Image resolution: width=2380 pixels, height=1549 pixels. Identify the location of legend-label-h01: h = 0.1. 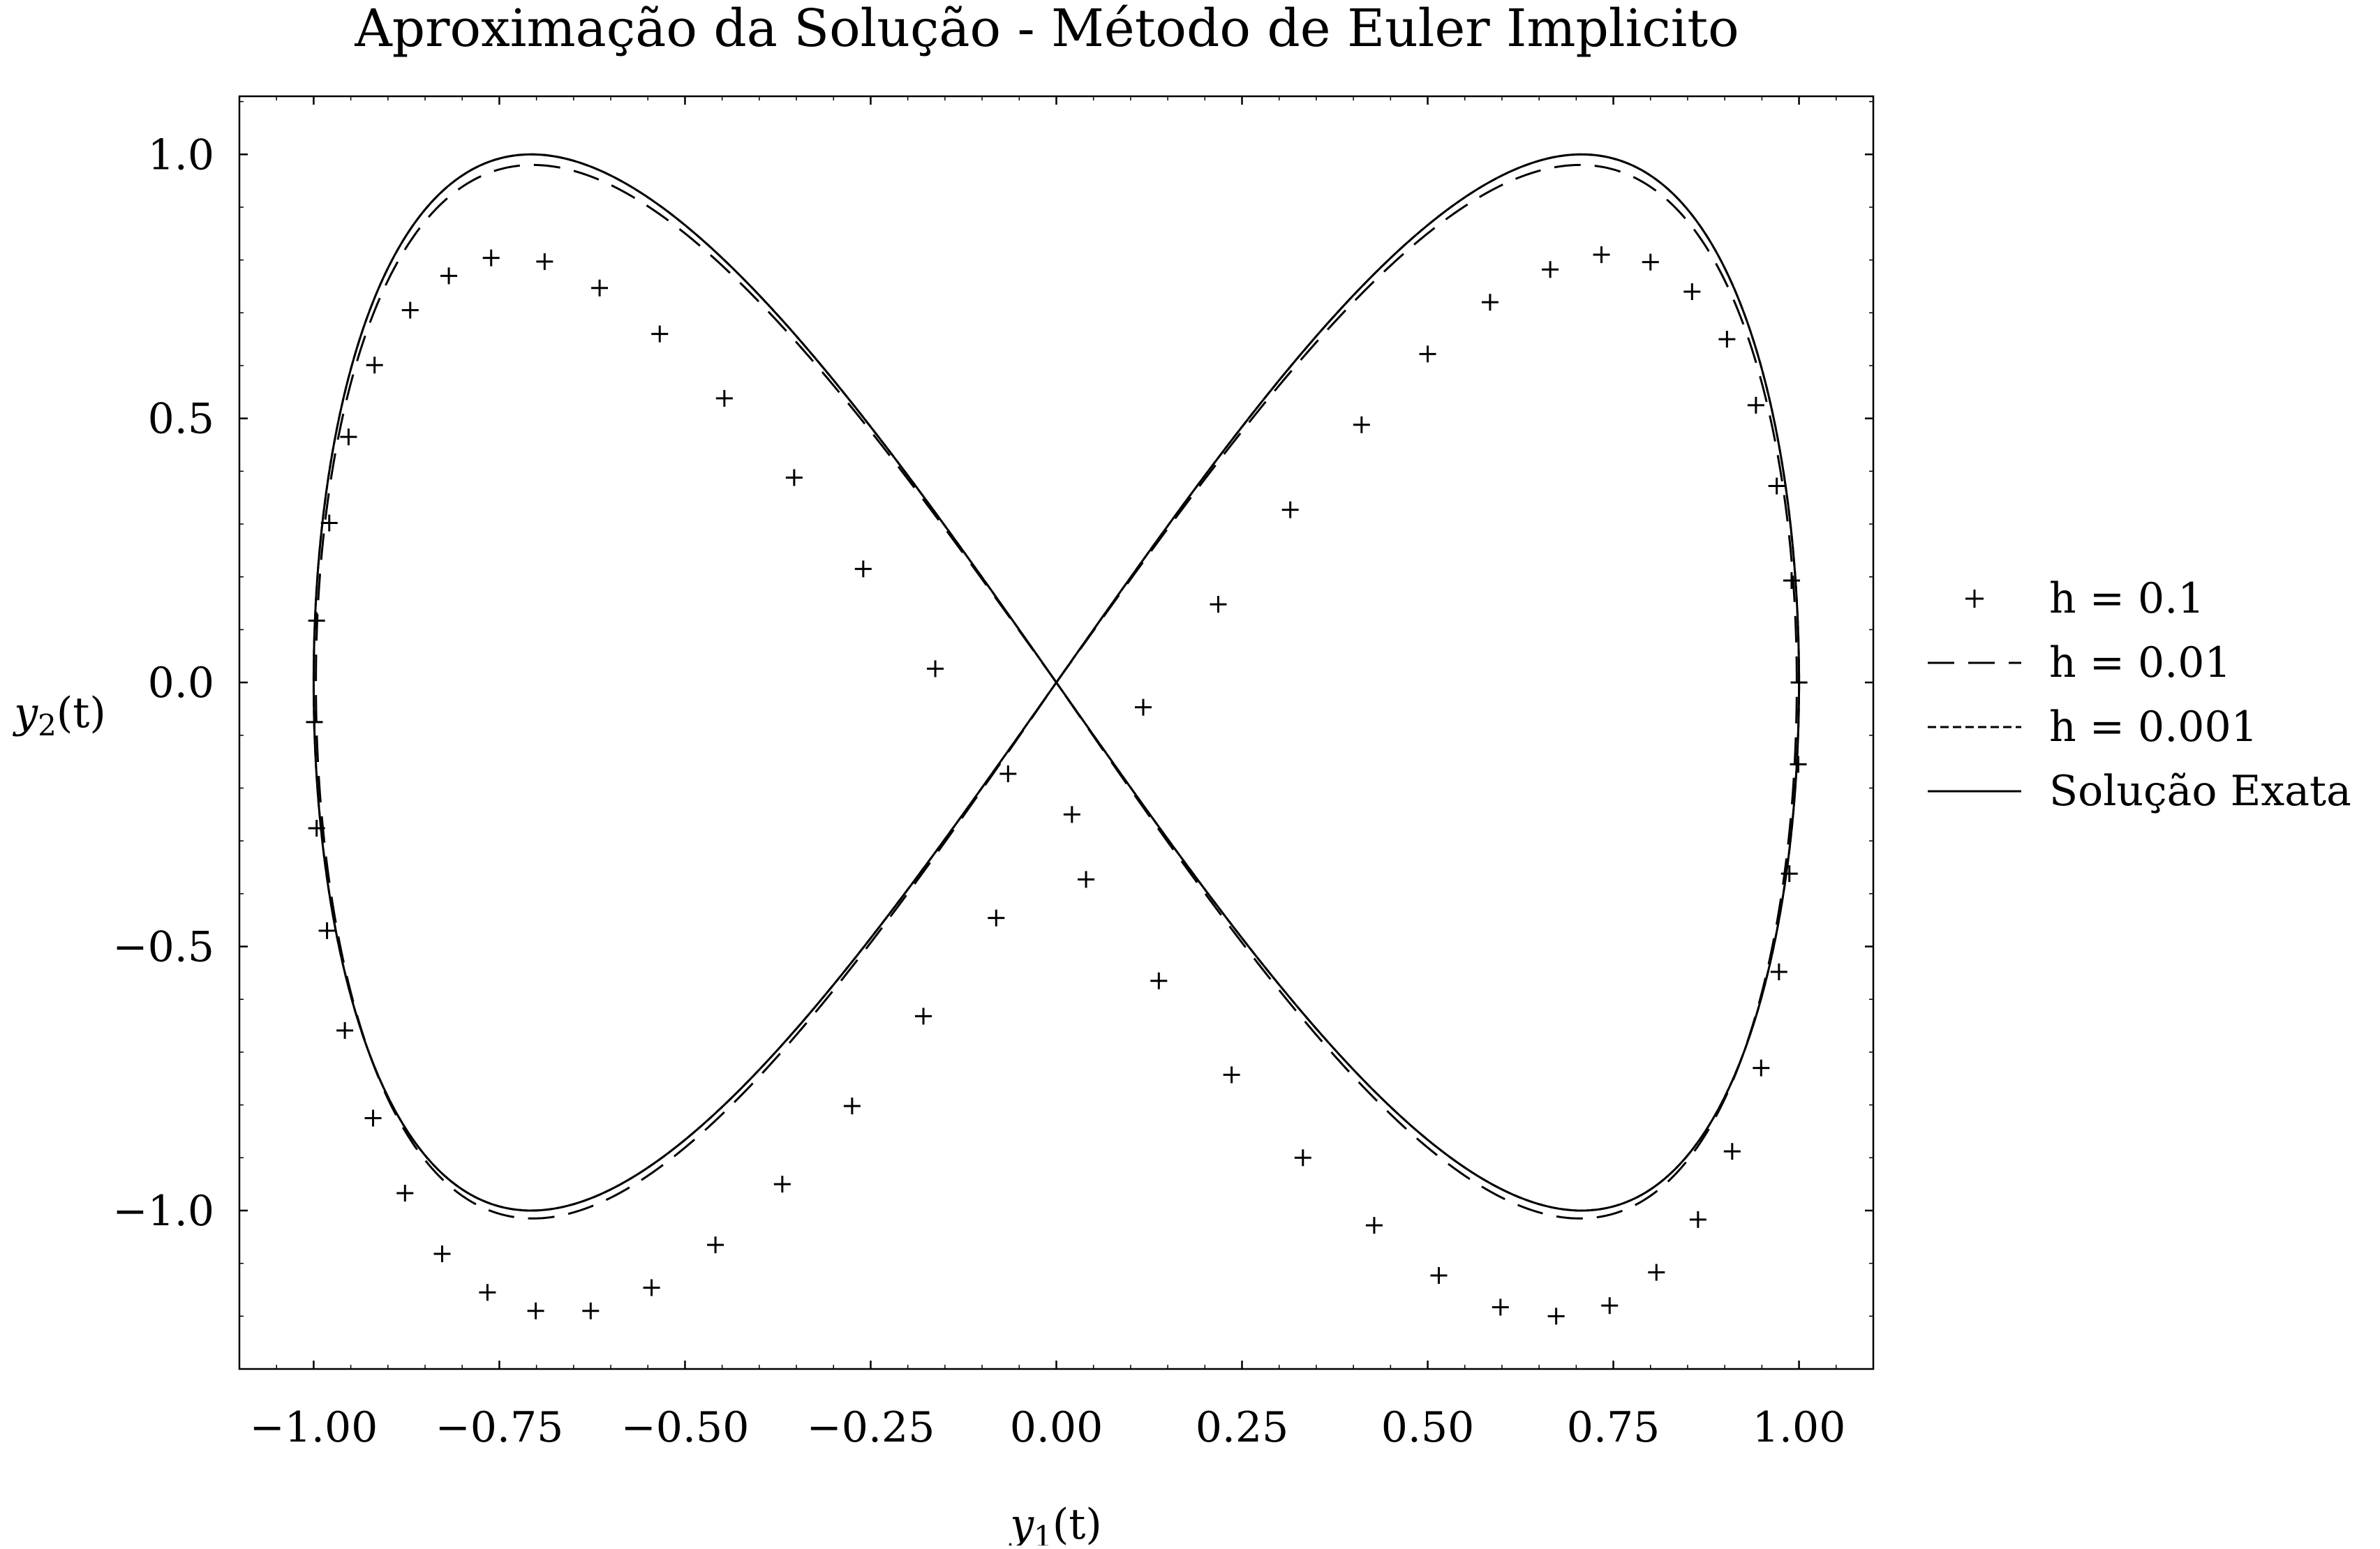
(2126, 598).